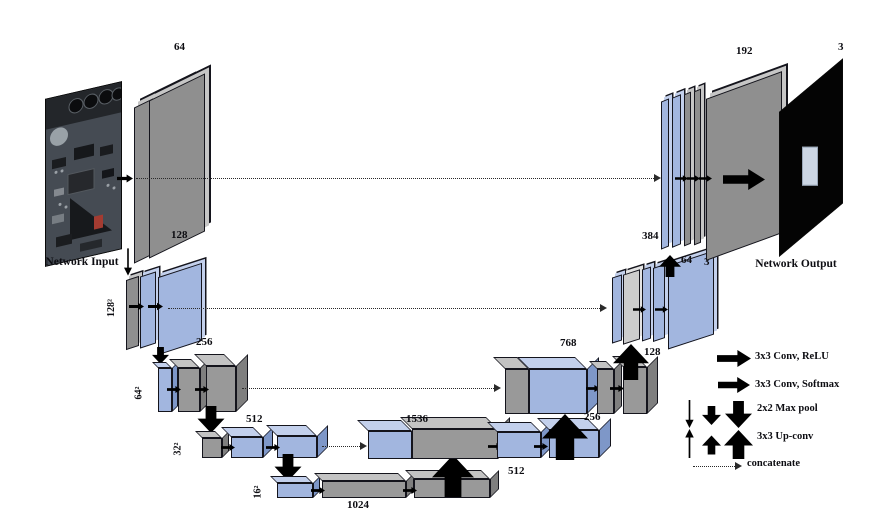 Image resolution: width=888 pixels, height=529 pixels. What do you see at coordinates (558, 385) in the screenshot?
I see `dec2-concat-upconv-part` at bounding box center [558, 385].